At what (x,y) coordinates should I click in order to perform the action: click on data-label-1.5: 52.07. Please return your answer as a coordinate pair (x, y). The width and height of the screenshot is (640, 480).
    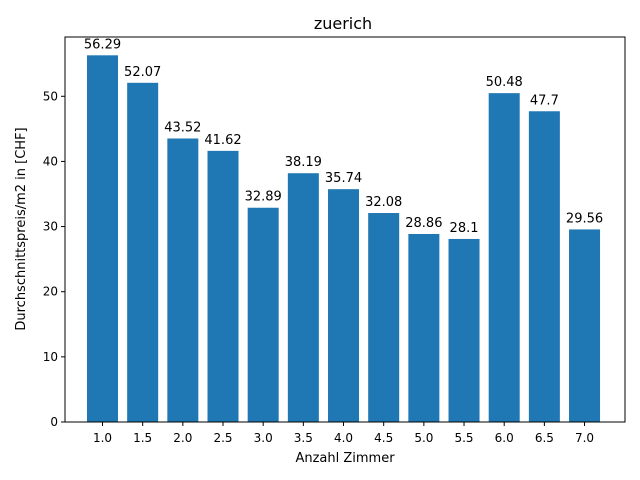
    Looking at the image, I should click on (142, 72).